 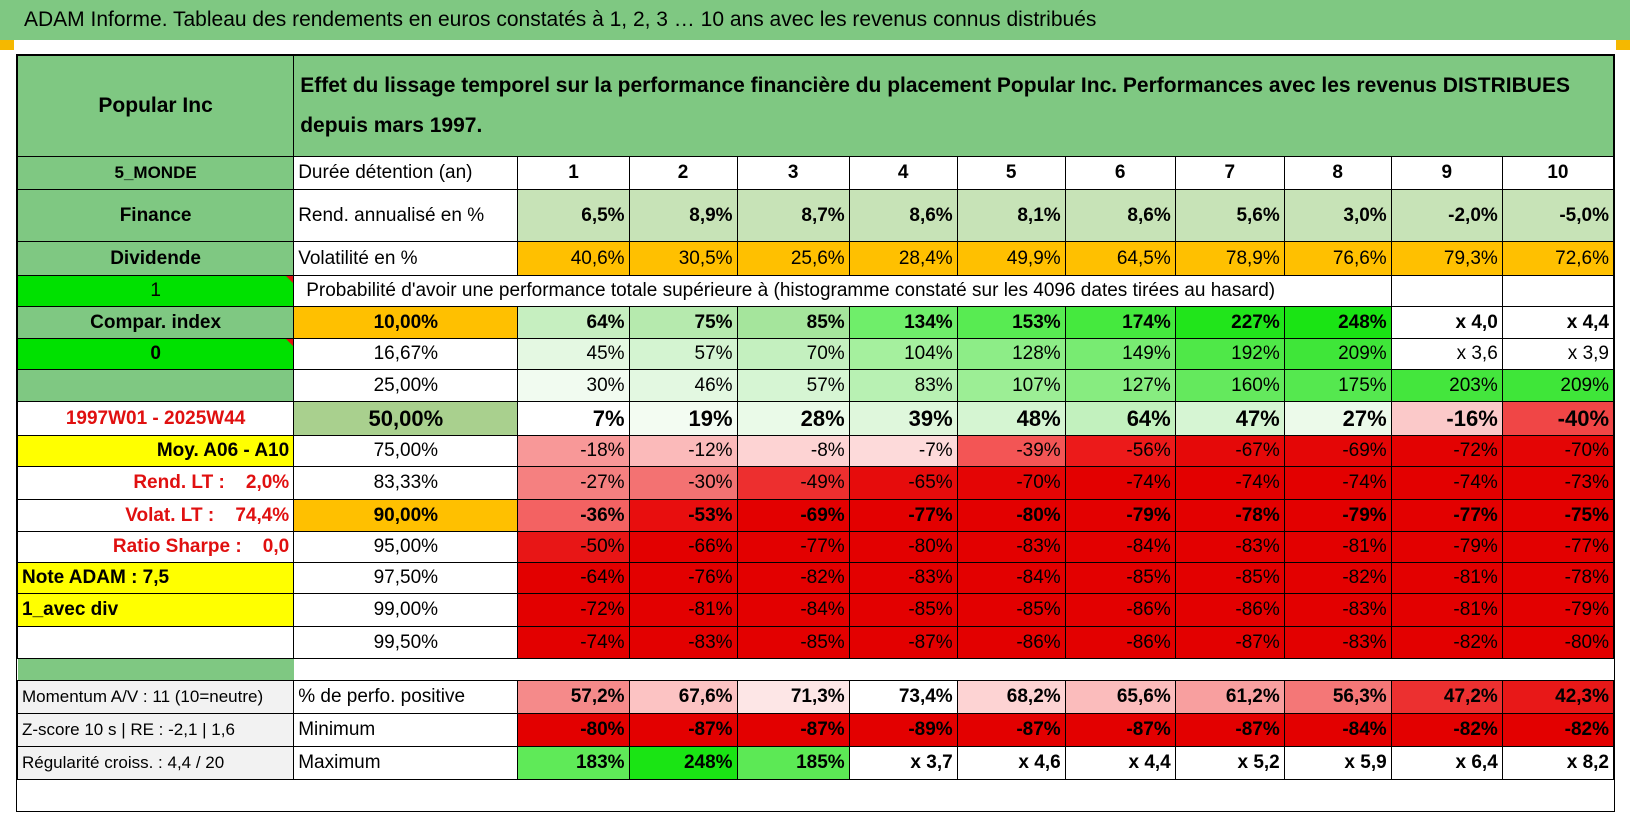 What do you see at coordinates (1229, 515) in the screenshot?
I see `quantile-cell: -78%` at bounding box center [1229, 515].